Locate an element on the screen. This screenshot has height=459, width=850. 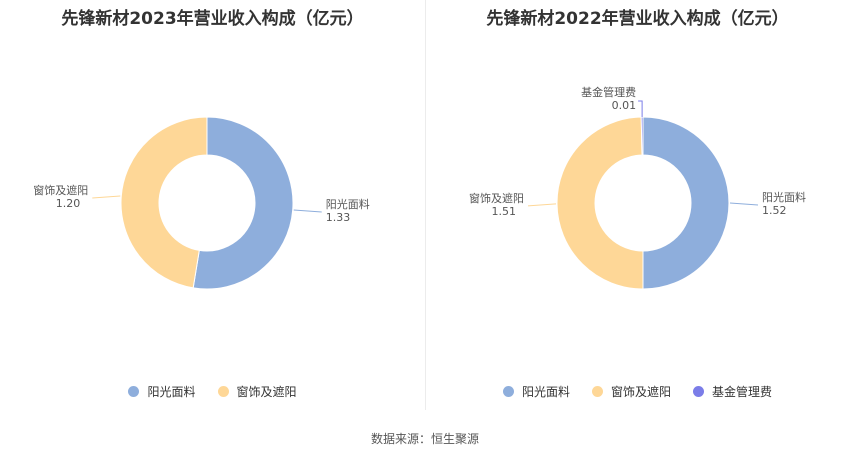
legend-label: 基金管理费 is located at coordinates (742, 392).